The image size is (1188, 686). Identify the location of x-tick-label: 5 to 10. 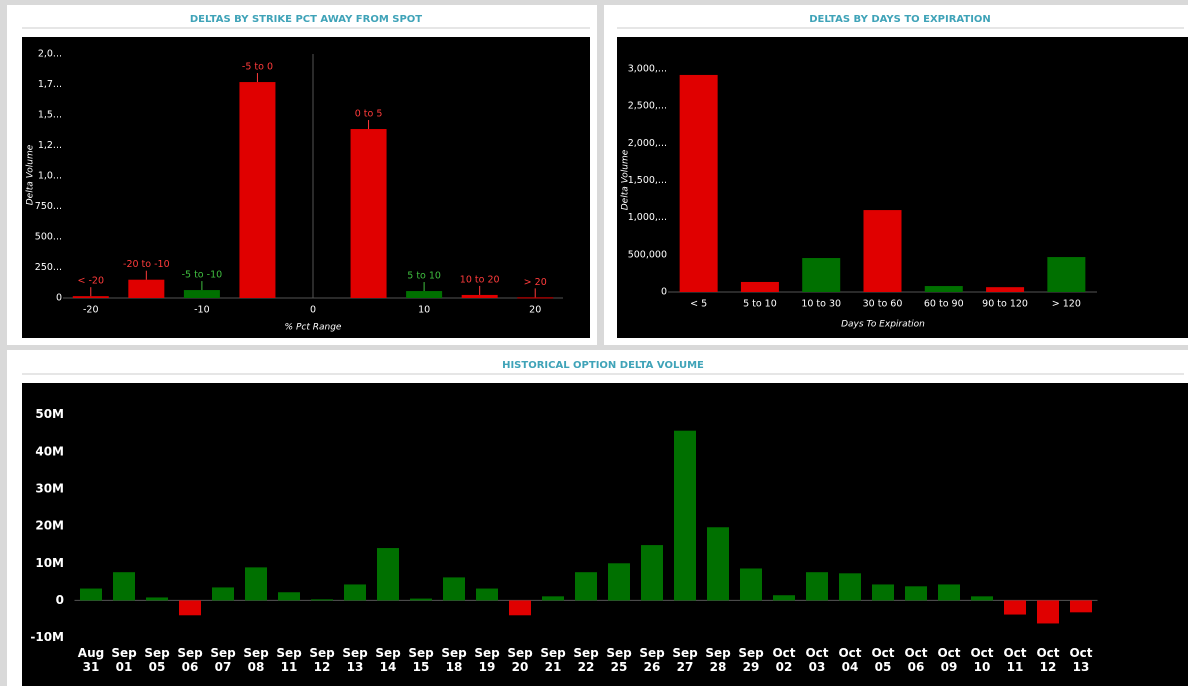
(760, 304).